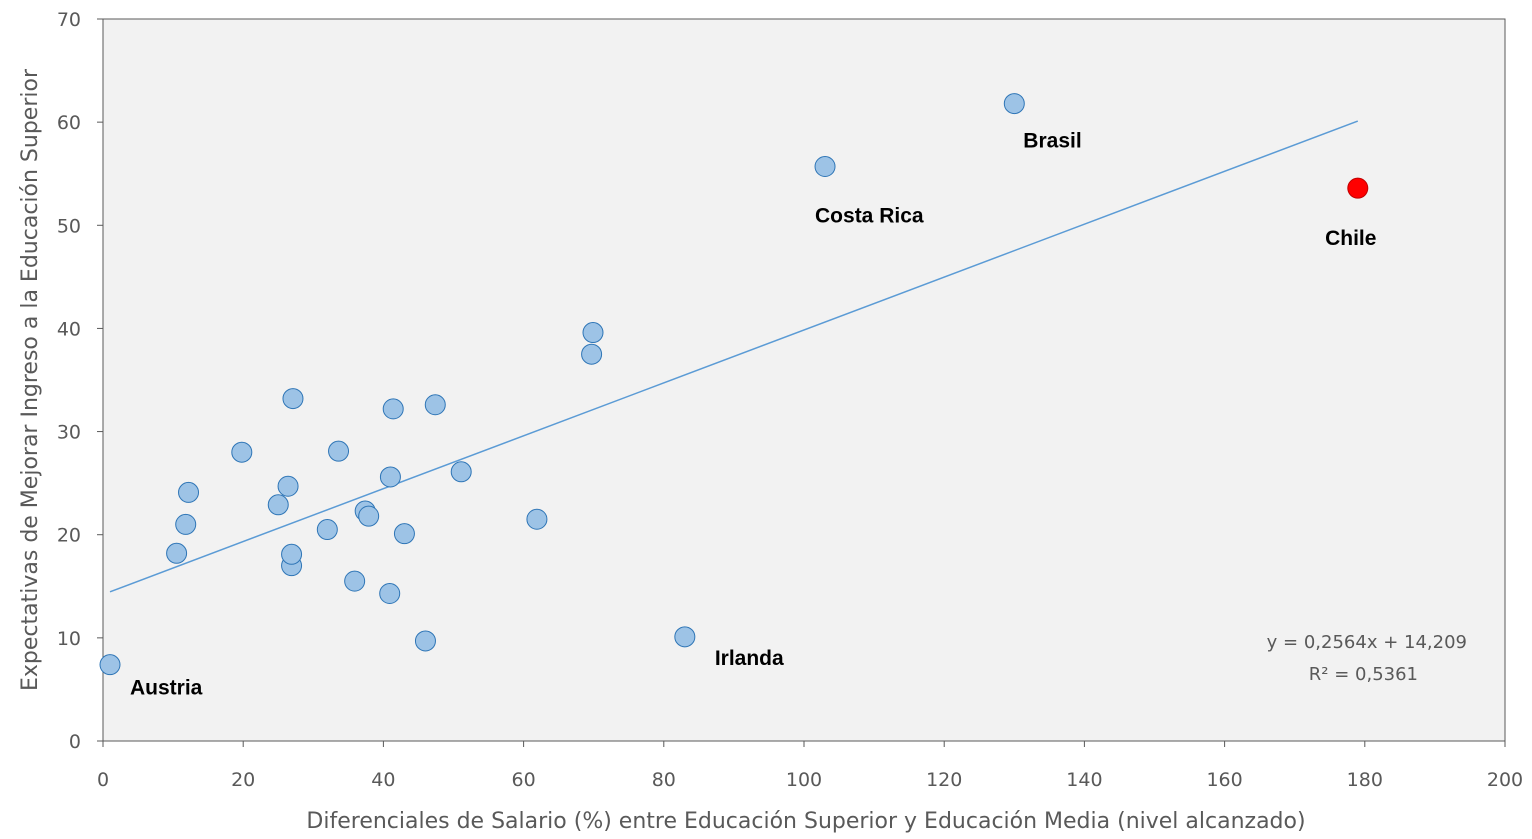 This screenshot has height=839, width=1532. What do you see at coordinates (75, 742) in the screenshot?
I see `y-tick-label: 0` at bounding box center [75, 742].